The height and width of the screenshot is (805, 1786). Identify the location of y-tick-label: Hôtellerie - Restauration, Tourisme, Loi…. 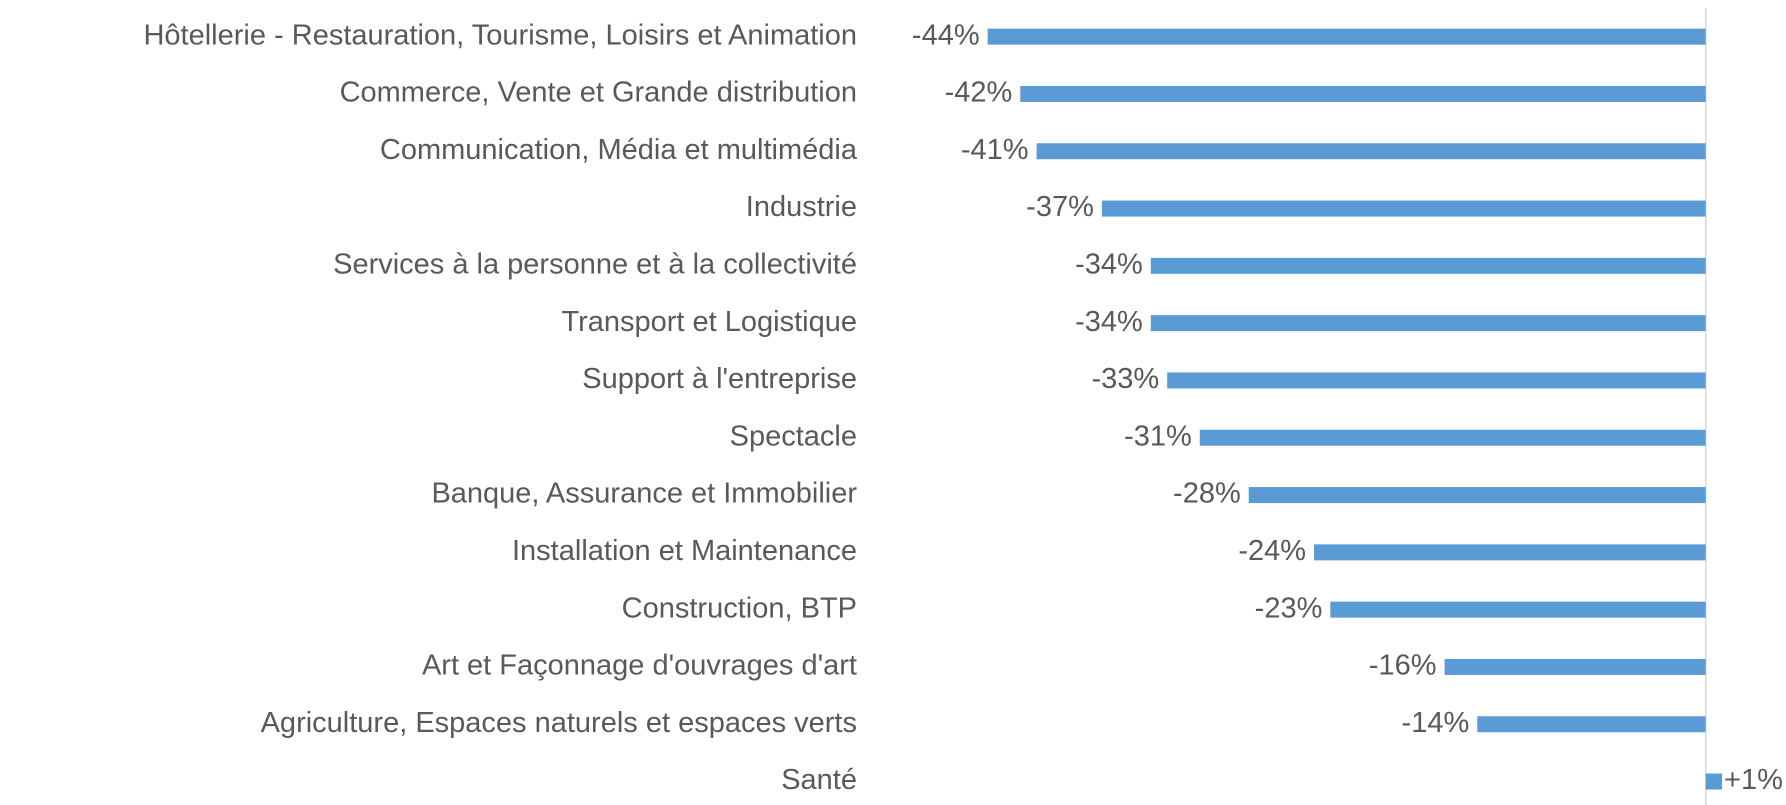
(500, 35).